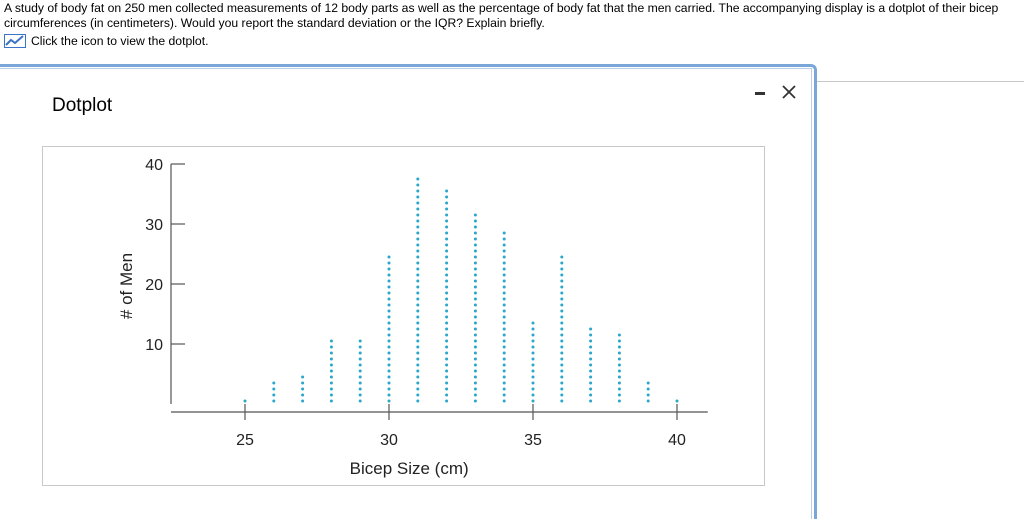 The image size is (1024, 519). I want to click on close-icon, so click(789, 92).